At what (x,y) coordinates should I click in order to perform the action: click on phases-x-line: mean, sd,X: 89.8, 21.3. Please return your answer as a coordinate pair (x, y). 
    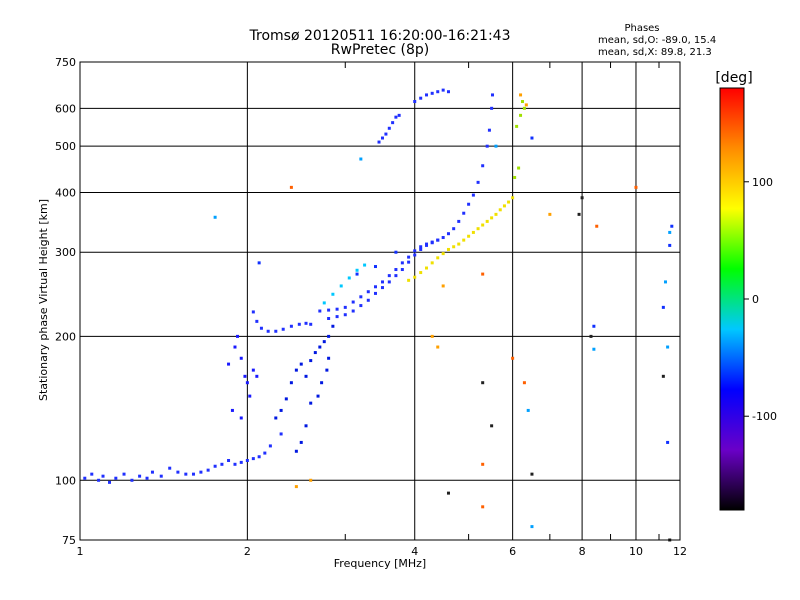
    Looking at the image, I should click on (655, 52).